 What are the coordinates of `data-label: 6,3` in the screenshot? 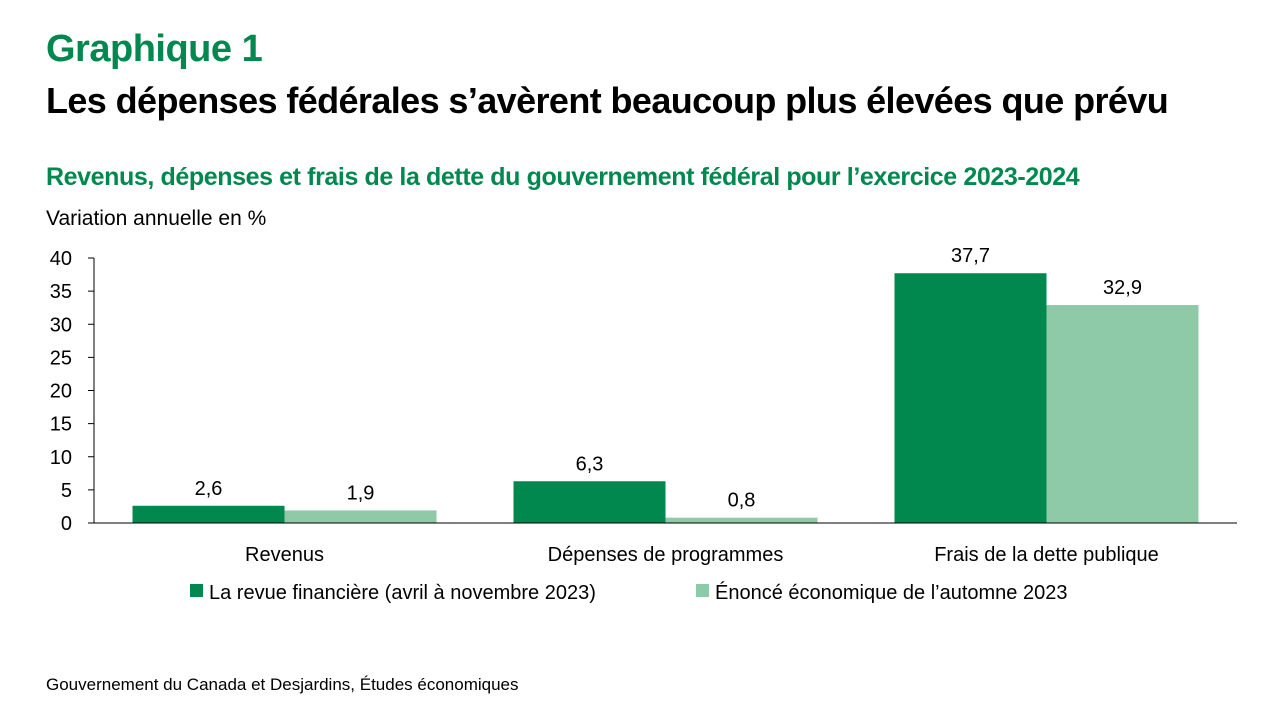 It's located at (590, 464).